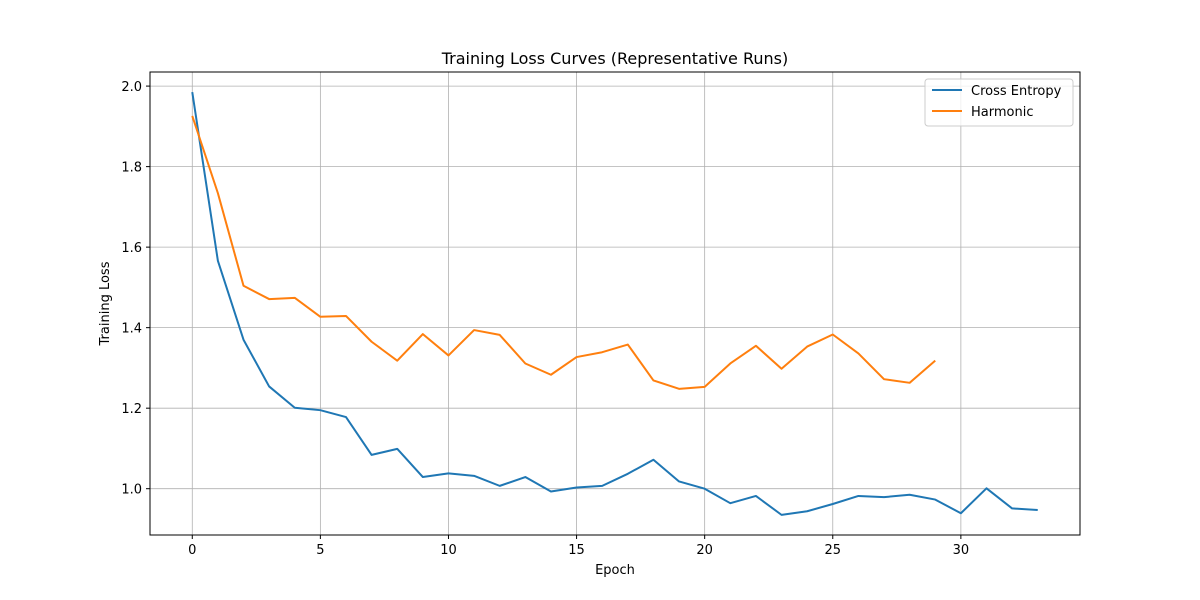  Describe the element at coordinates (105, 303) in the screenshot. I see `y-axis-label: Training Loss` at that location.